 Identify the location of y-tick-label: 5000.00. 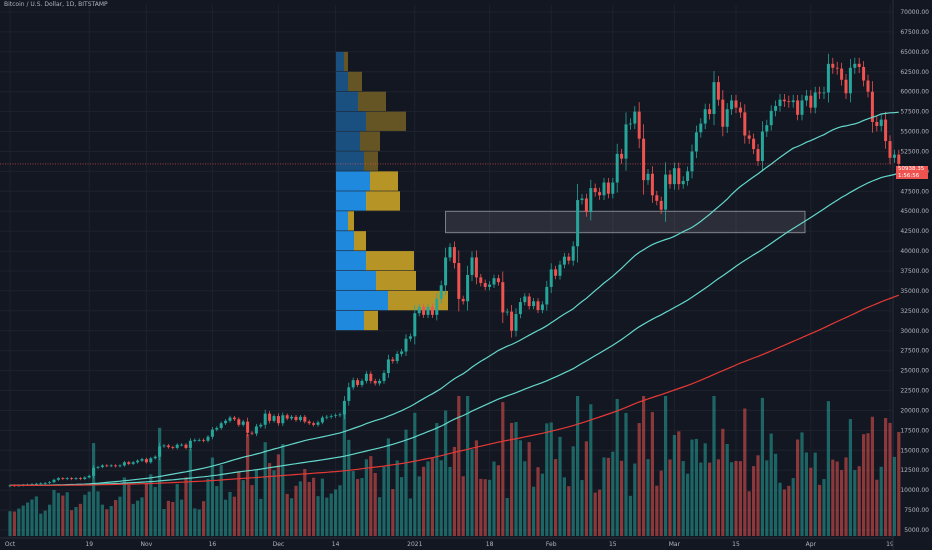
(916, 530).